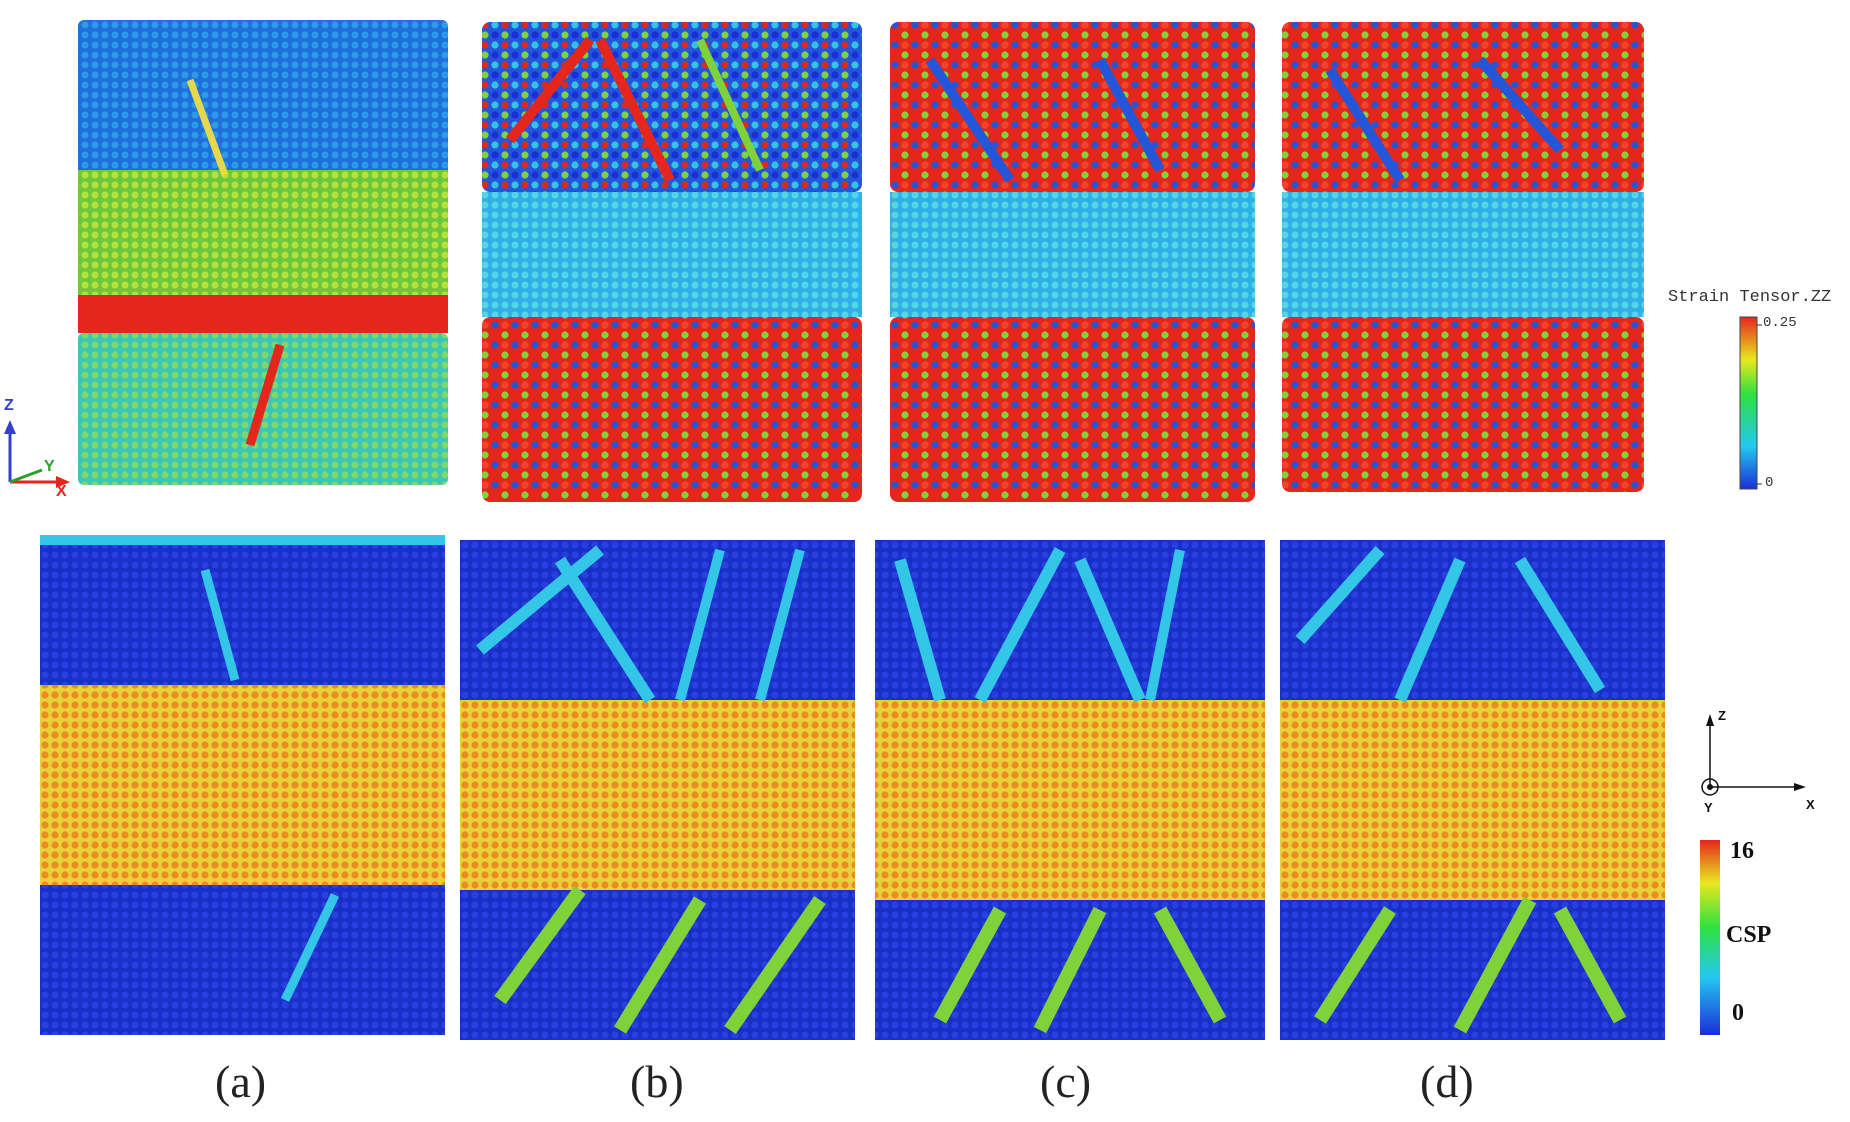 This screenshot has width=1850, height=1122. What do you see at coordinates (657, 1081) in the screenshot?
I see `panel-label-b: (b)` at bounding box center [657, 1081].